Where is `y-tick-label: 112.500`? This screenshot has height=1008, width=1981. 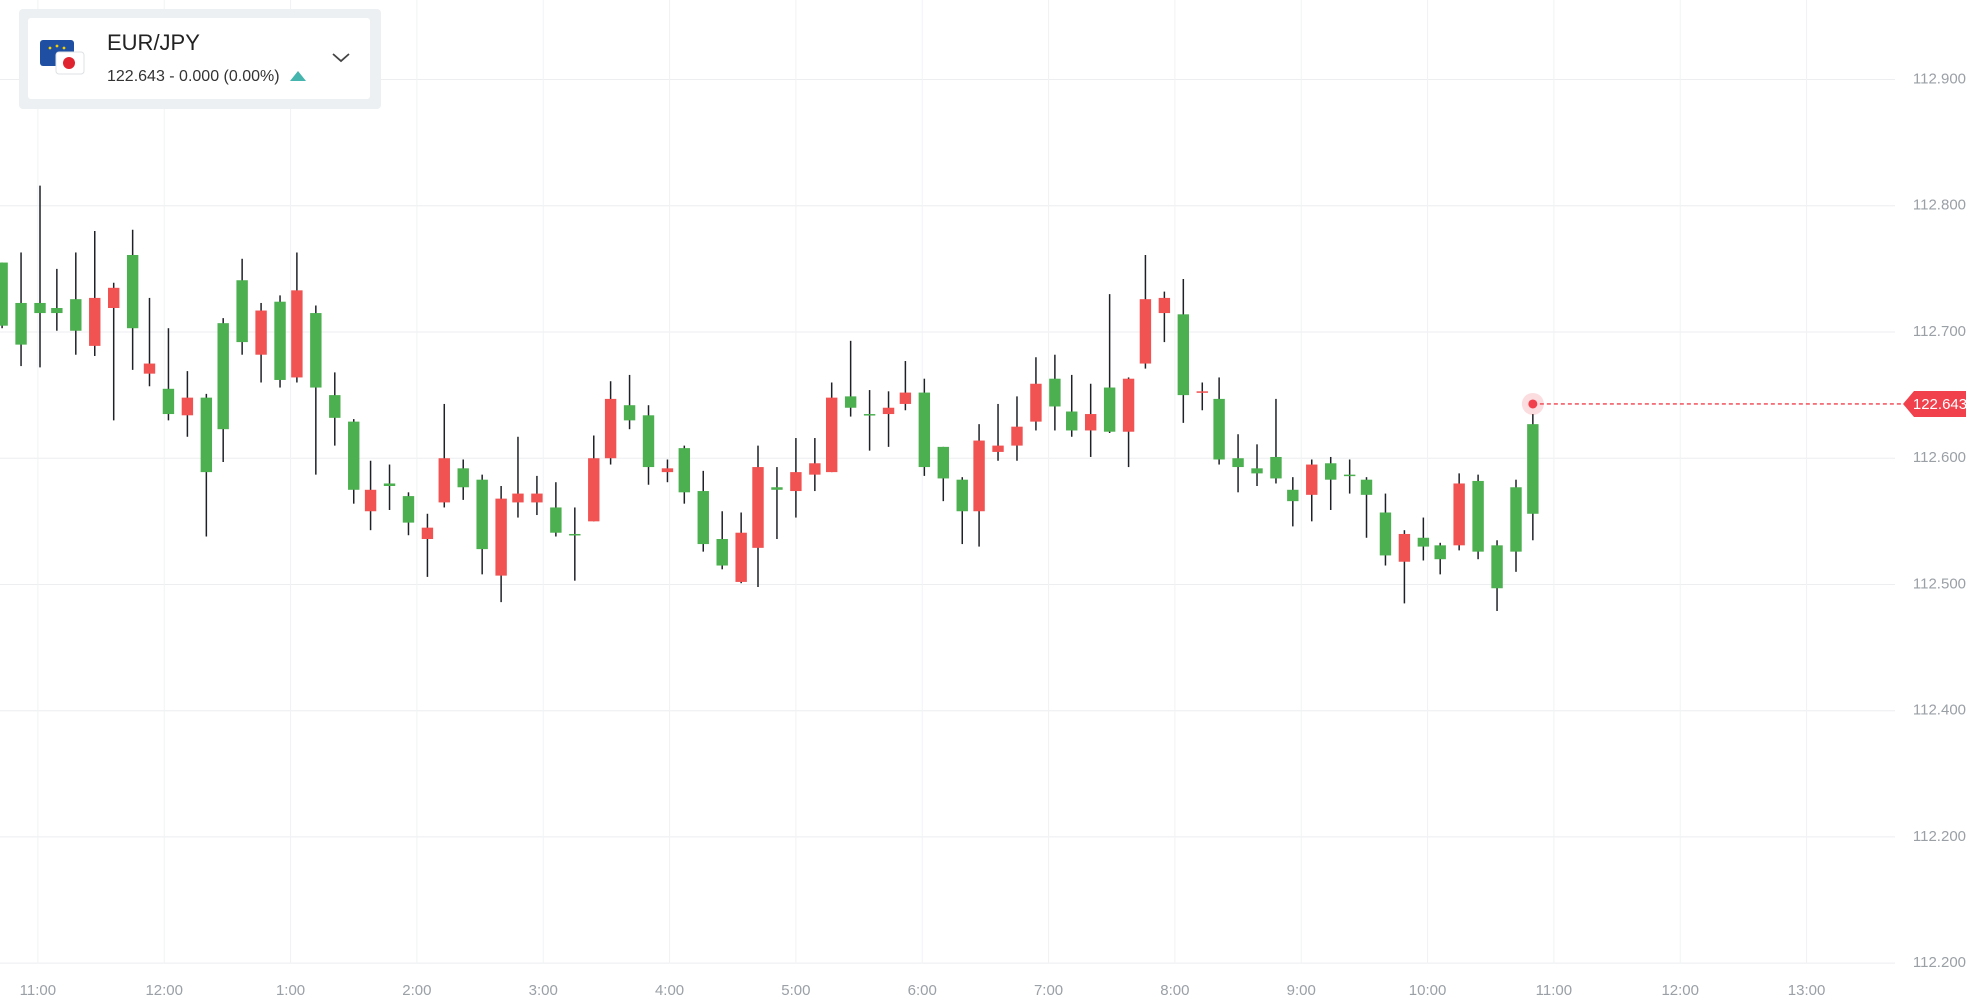
y-tick-label: 112.500 is located at coordinates (1939, 583).